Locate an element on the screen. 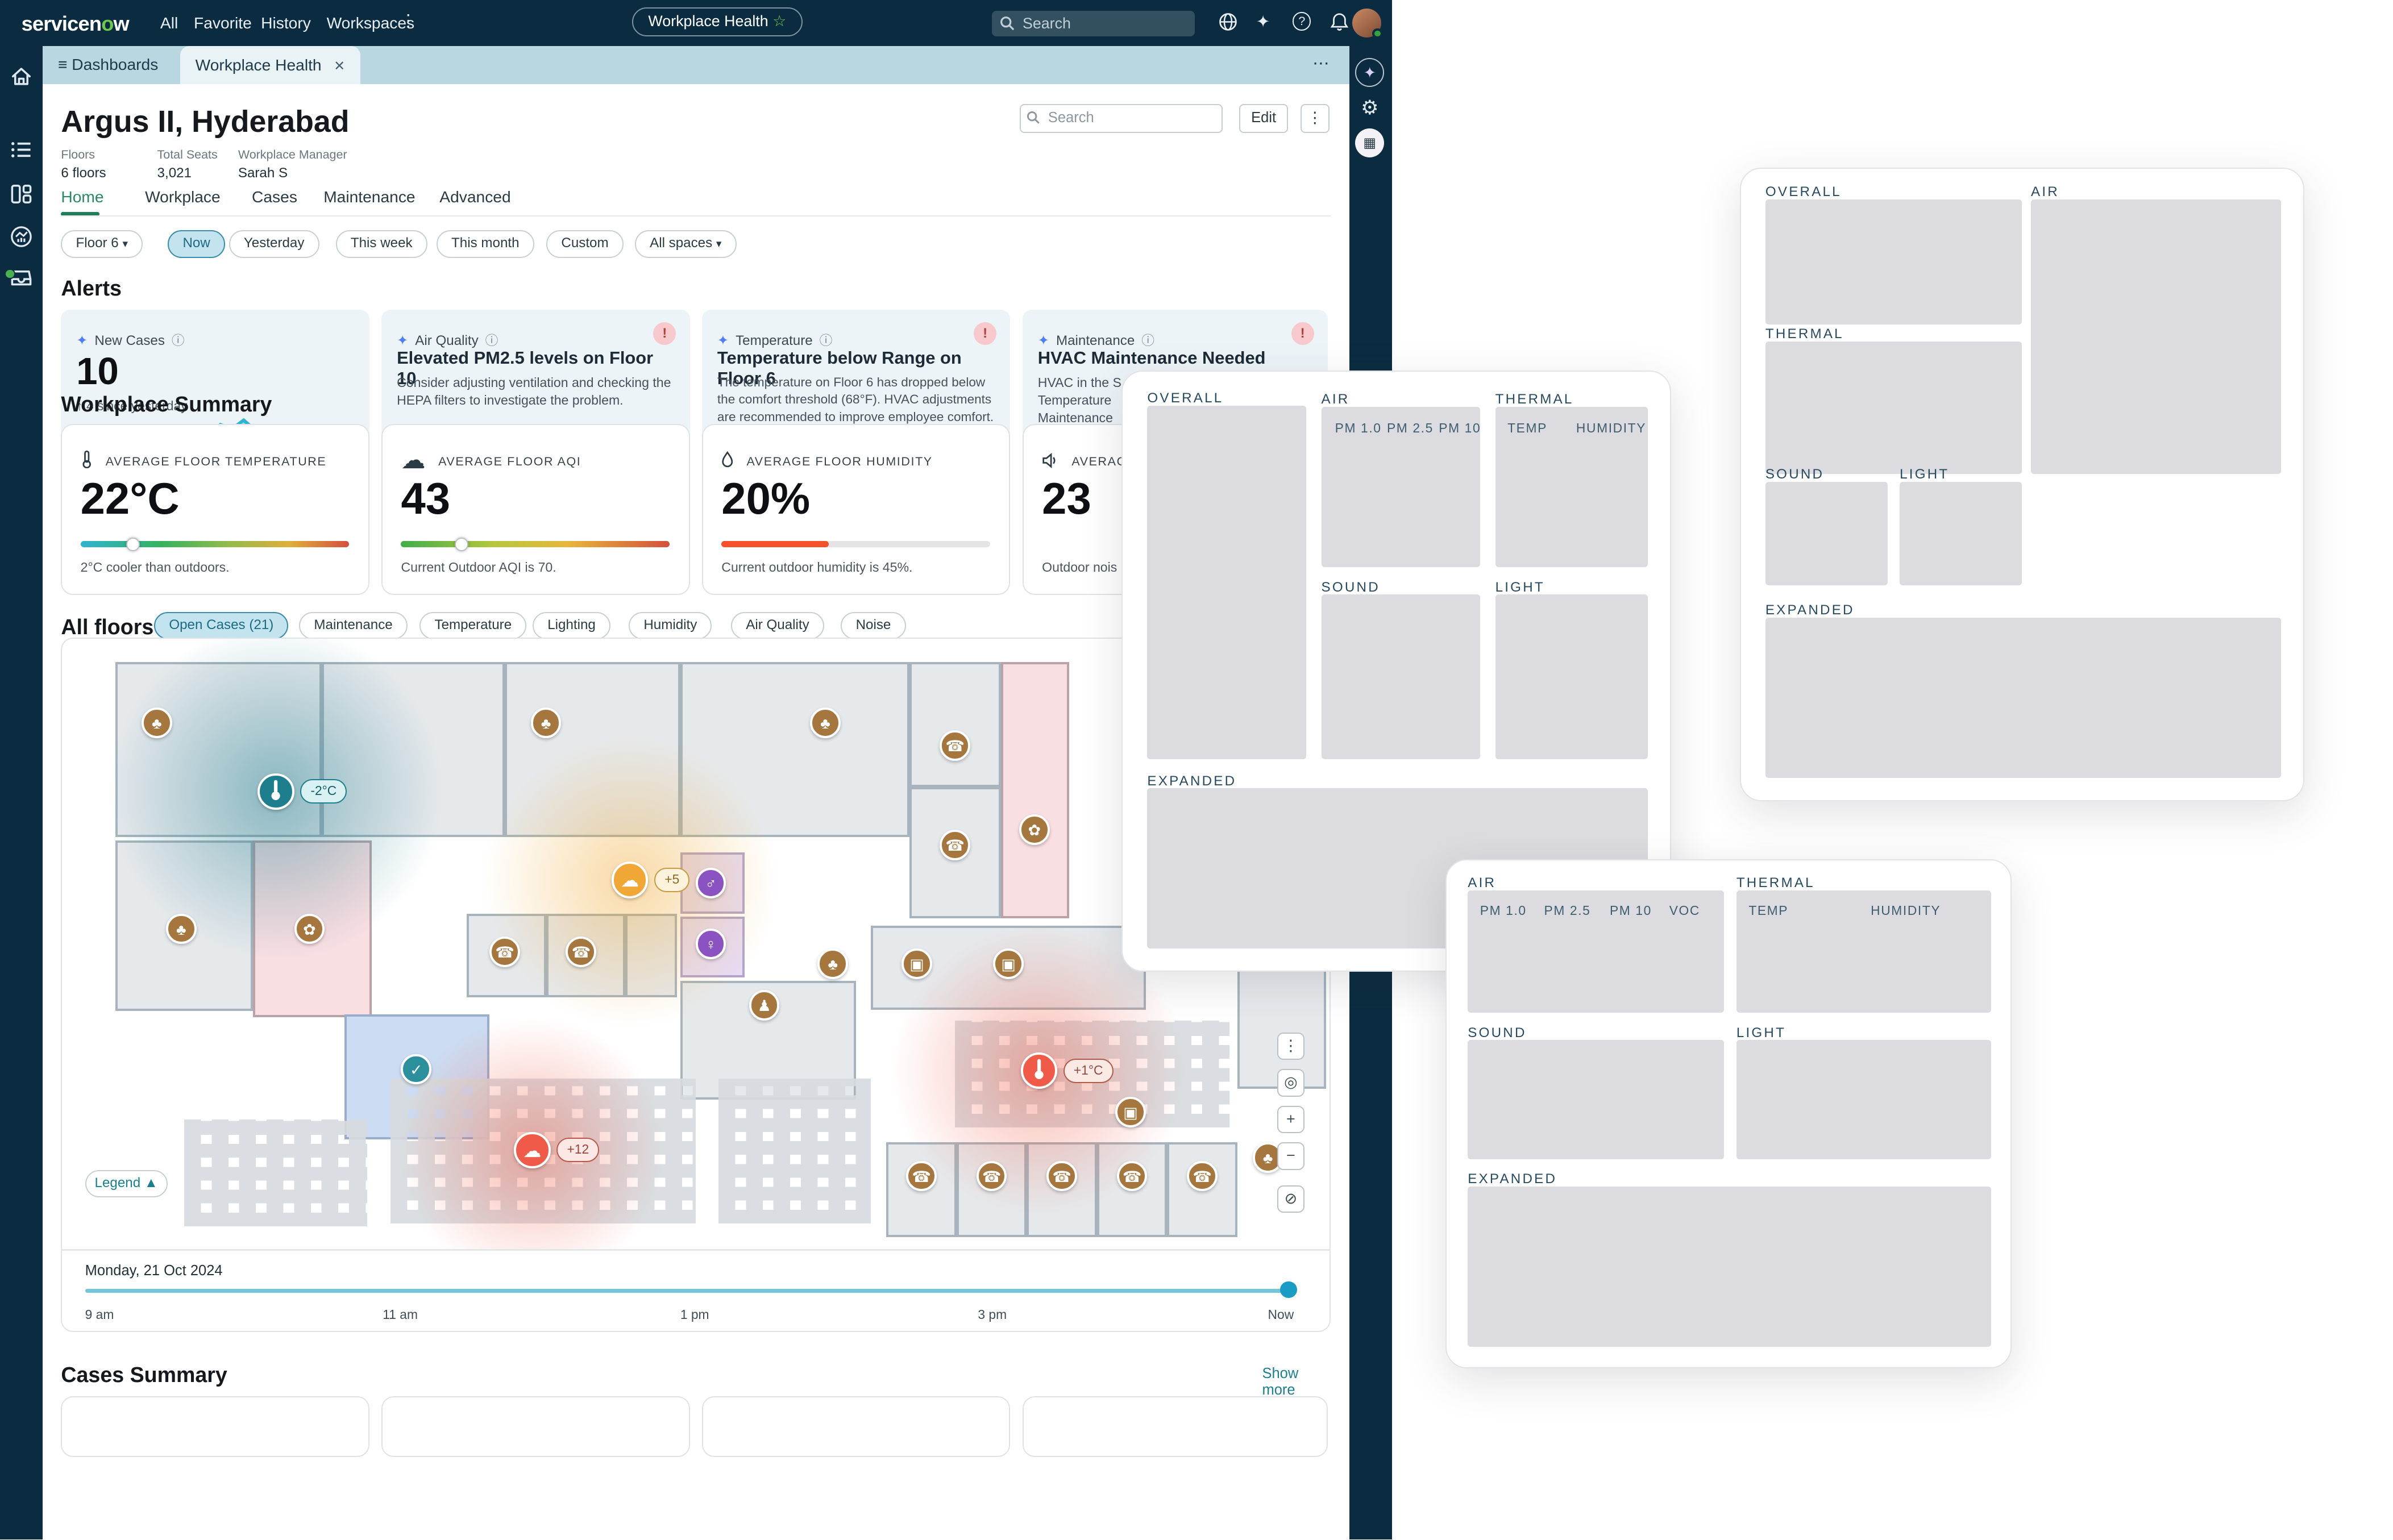 The width and height of the screenshot is (2393, 1540). filter-now: Now is located at coordinates (196, 244).